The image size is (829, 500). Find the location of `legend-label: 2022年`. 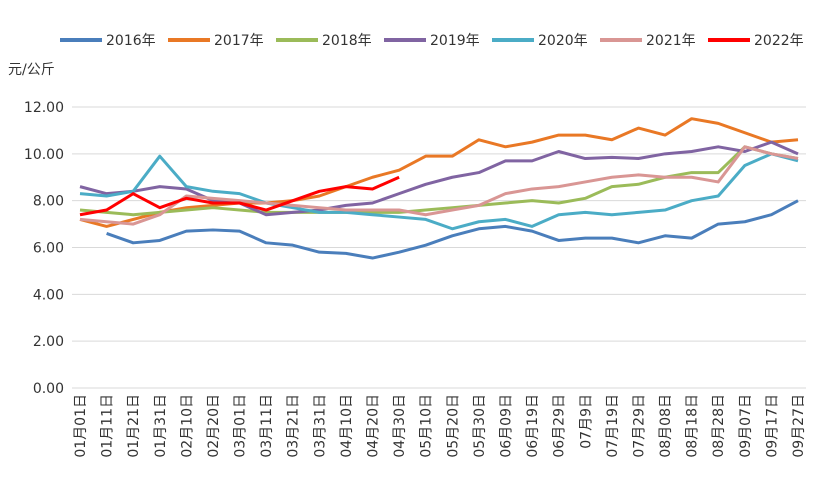

legend-label: 2022年 is located at coordinates (779, 41).